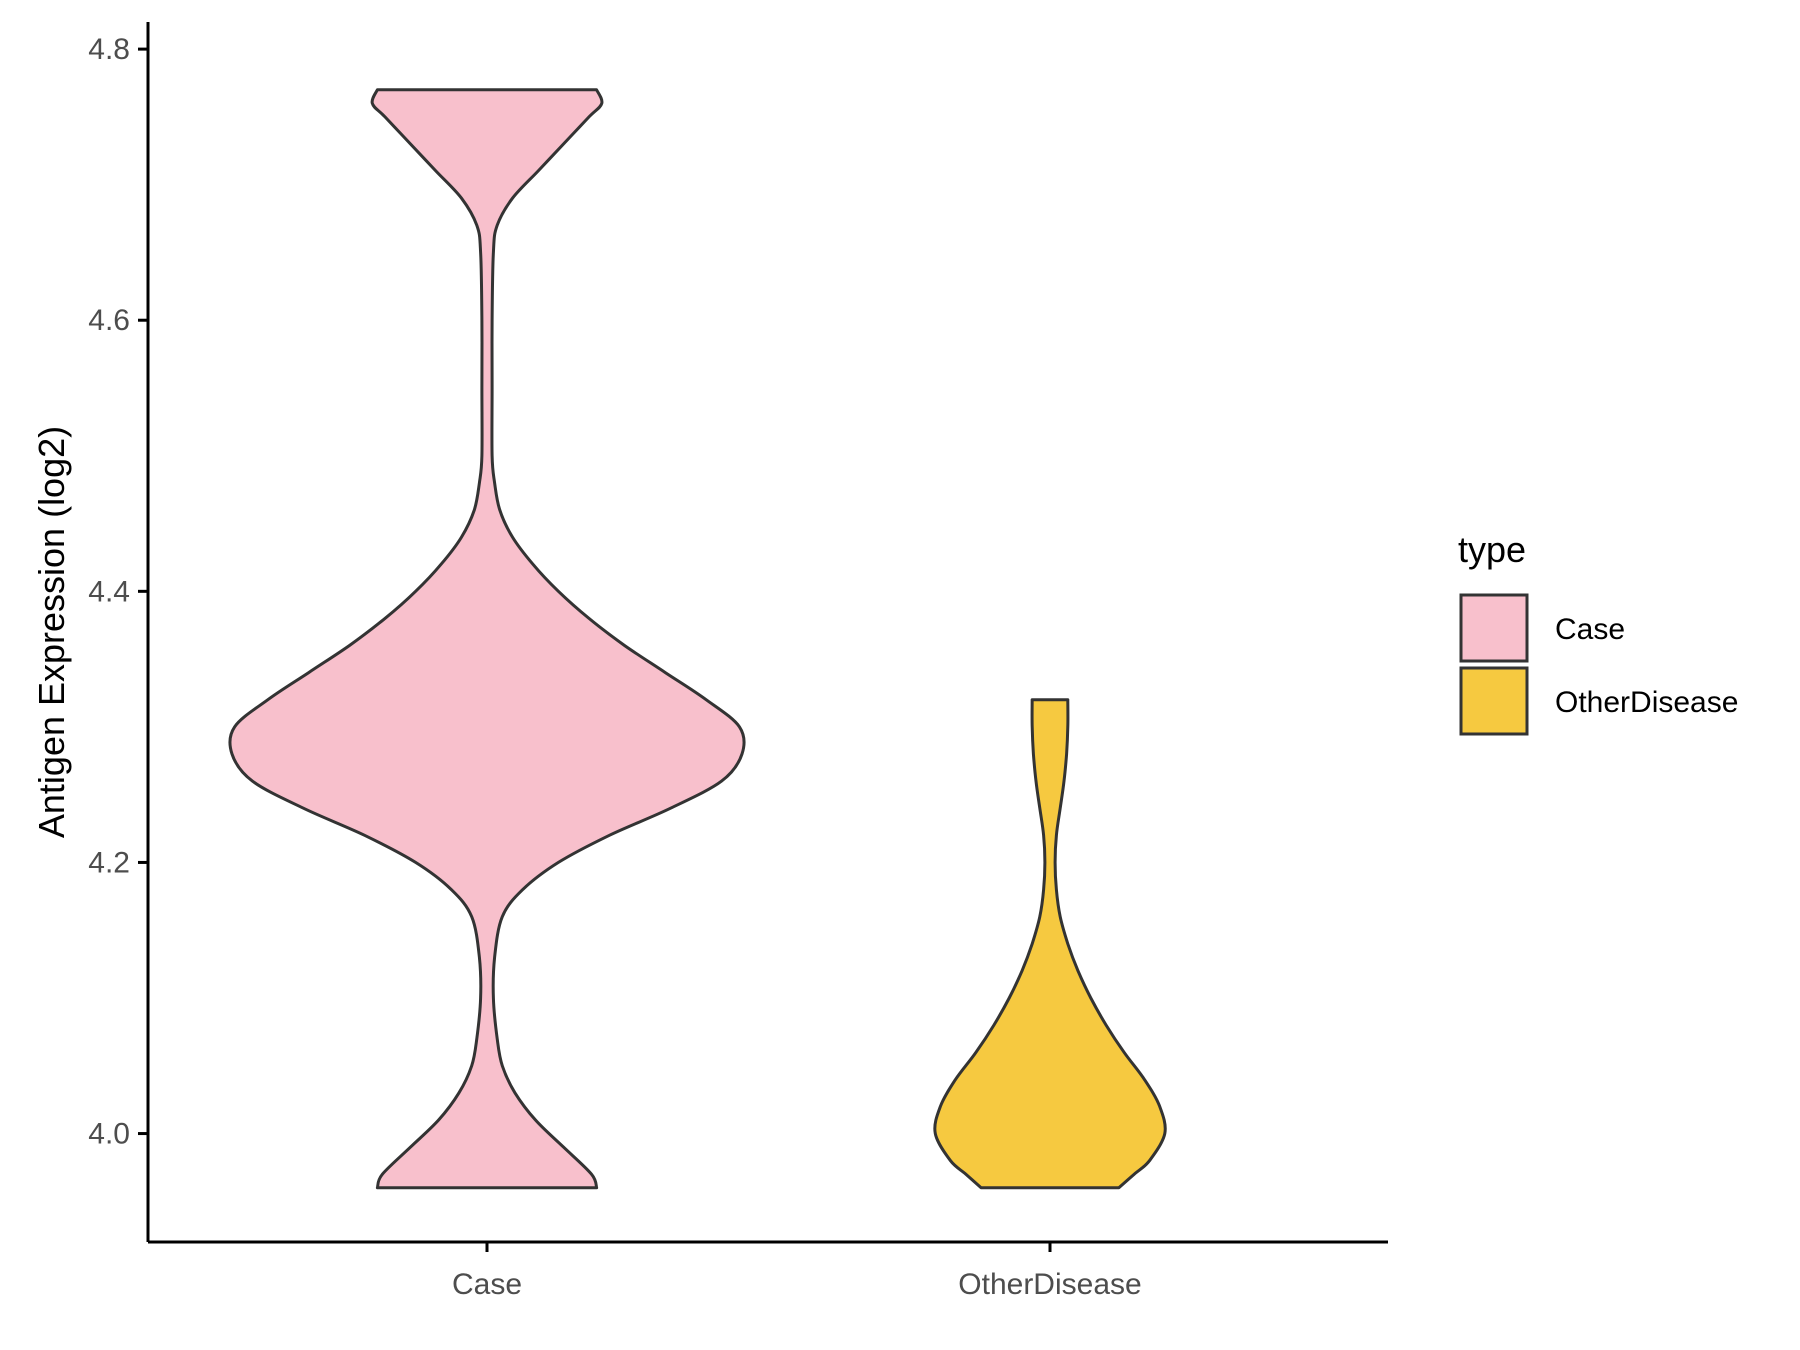 This screenshot has height=1350, width=1800. Describe the element at coordinates (1494, 701) in the screenshot. I see `legend-swatch-otherdisease` at that location.